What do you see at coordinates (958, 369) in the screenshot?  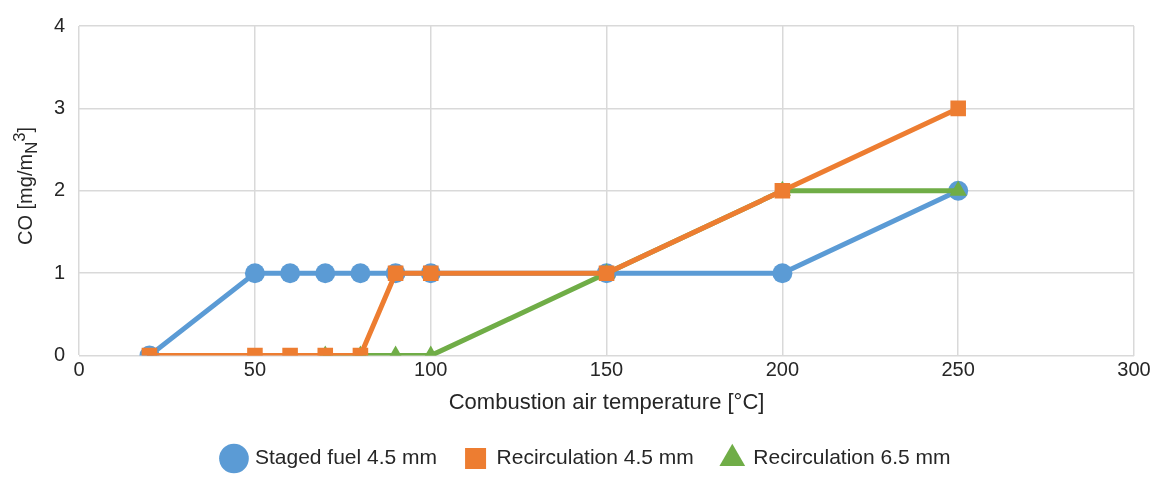 I see `x-tick-label: 250` at bounding box center [958, 369].